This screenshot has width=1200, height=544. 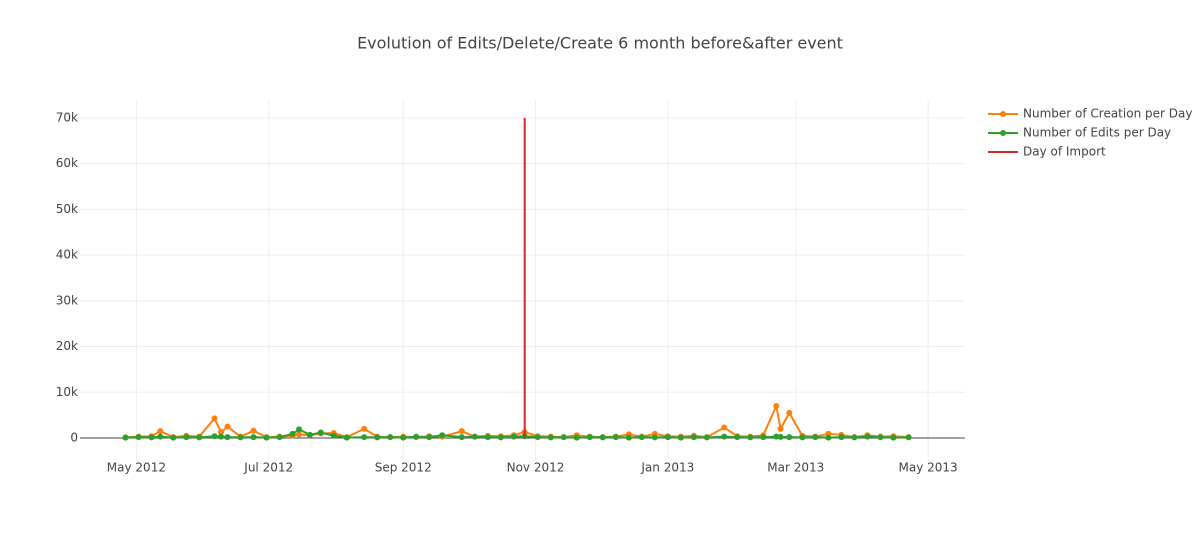 What do you see at coordinates (67, 392) in the screenshot?
I see `y-tick-label: 10k` at bounding box center [67, 392].